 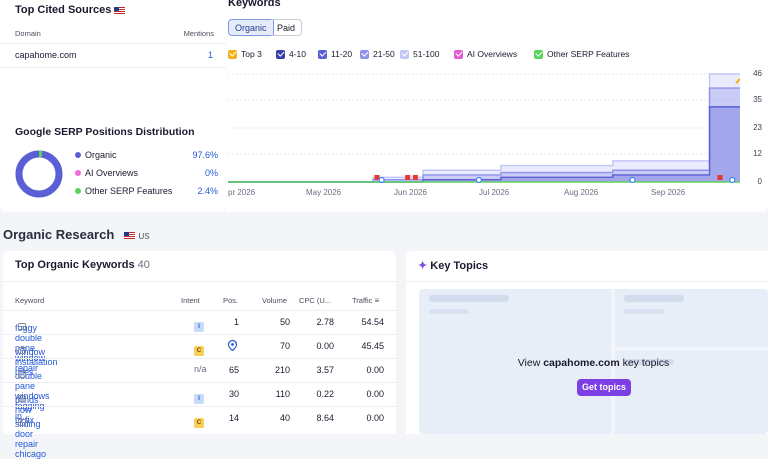 I want to click on pos-value: 65, so click(x=233, y=370).